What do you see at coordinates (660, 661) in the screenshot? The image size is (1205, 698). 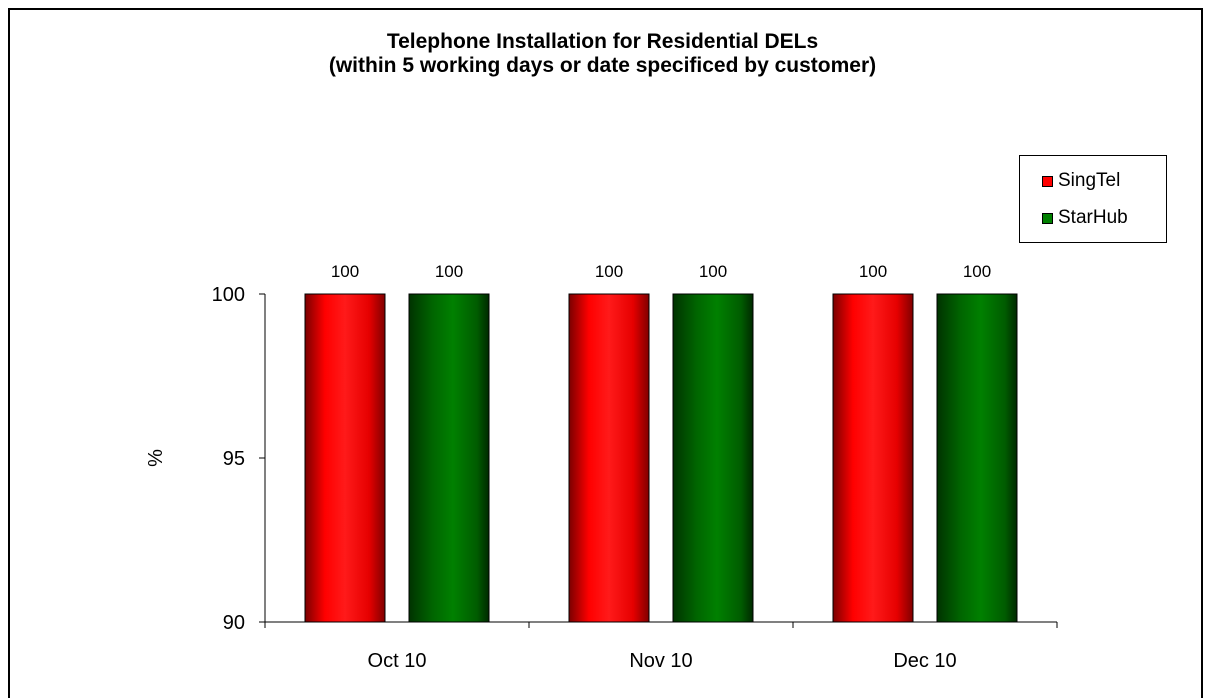 I see `x-tick-label: Nov 10` at bounding box center [660, 661].